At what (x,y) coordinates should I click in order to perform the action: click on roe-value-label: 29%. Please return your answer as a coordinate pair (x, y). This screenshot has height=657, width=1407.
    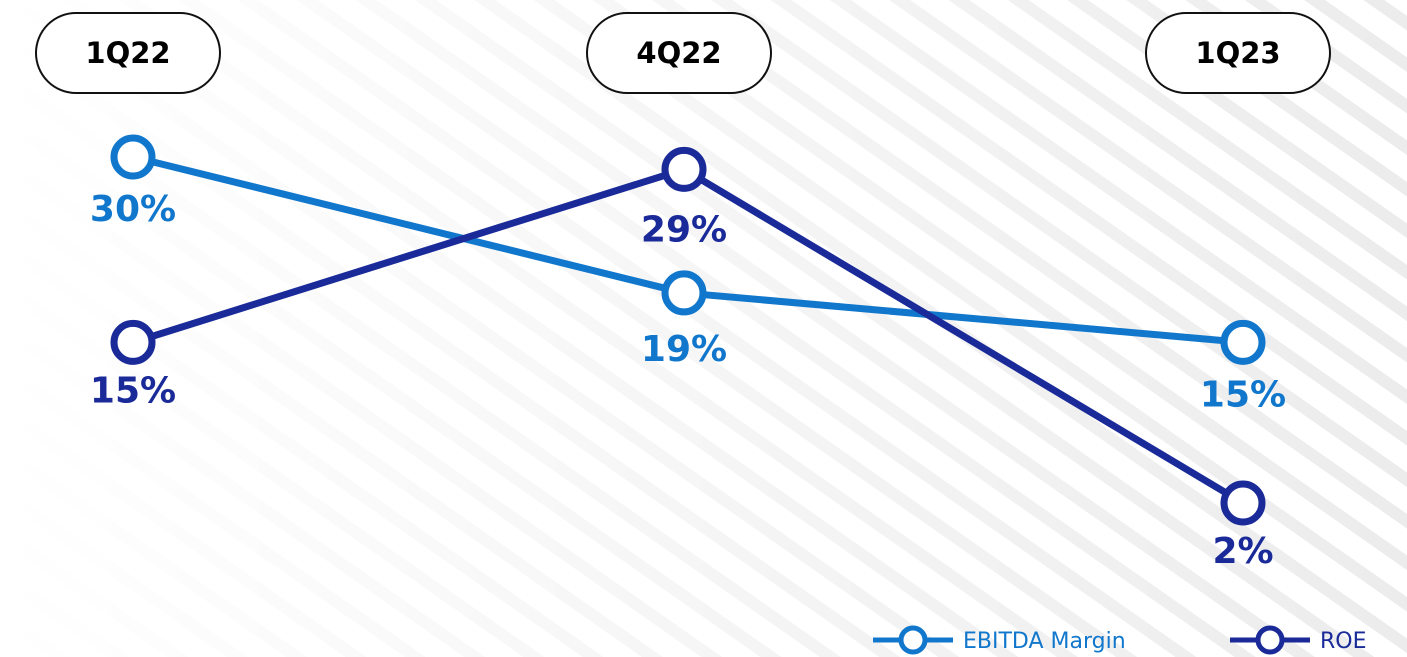
    Looking at the image, I should click on (684, 229).